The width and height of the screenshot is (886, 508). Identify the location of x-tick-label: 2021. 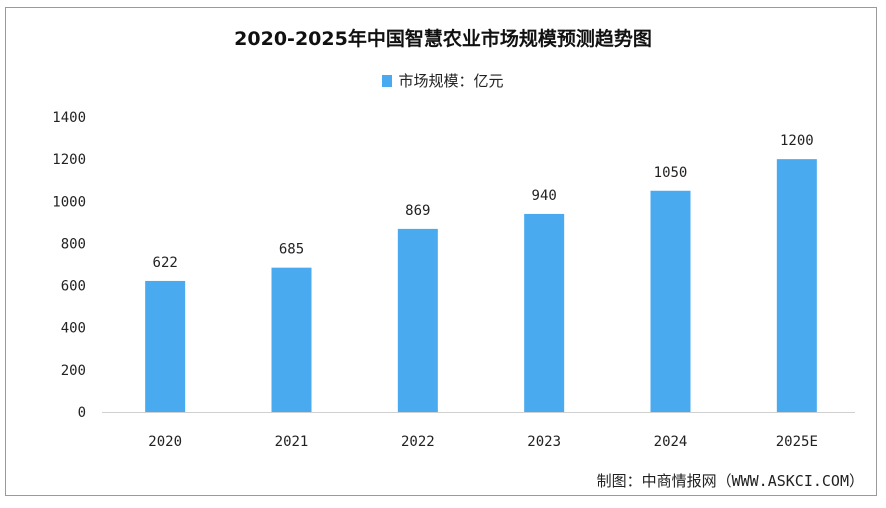
(292, 442).